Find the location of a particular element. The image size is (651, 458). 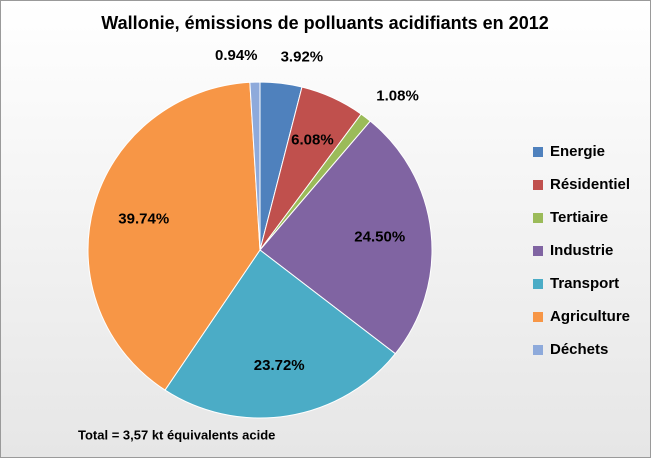

legend-label: Résidentiel is located at coordinates (590, 184).